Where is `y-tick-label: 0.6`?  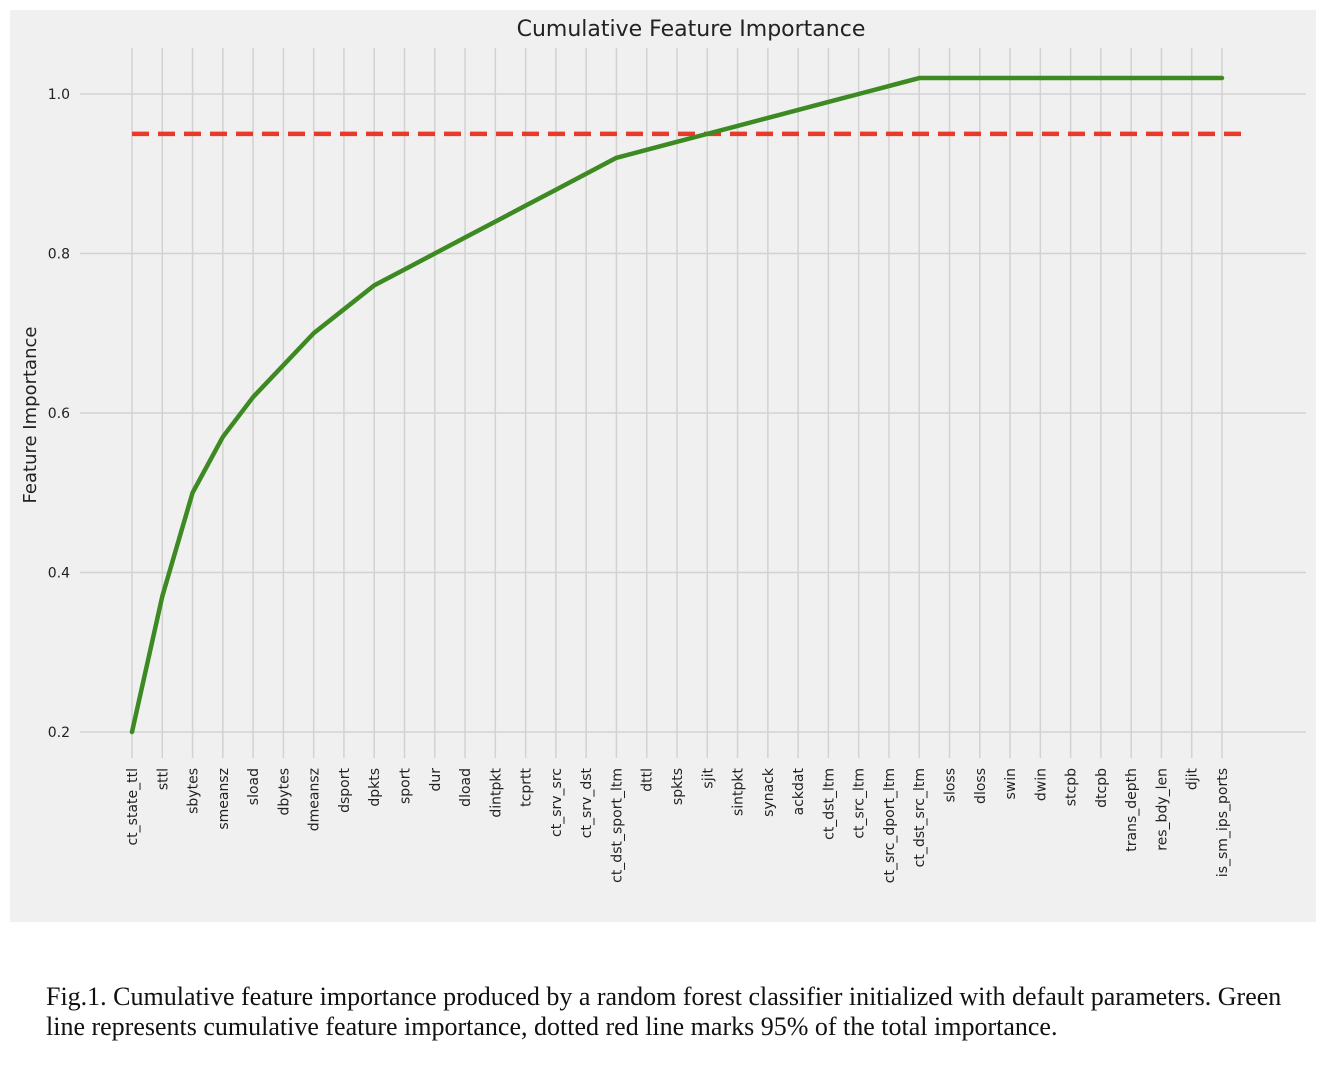
y-tick-label: 0.6 is located at coordinates (59, 414).